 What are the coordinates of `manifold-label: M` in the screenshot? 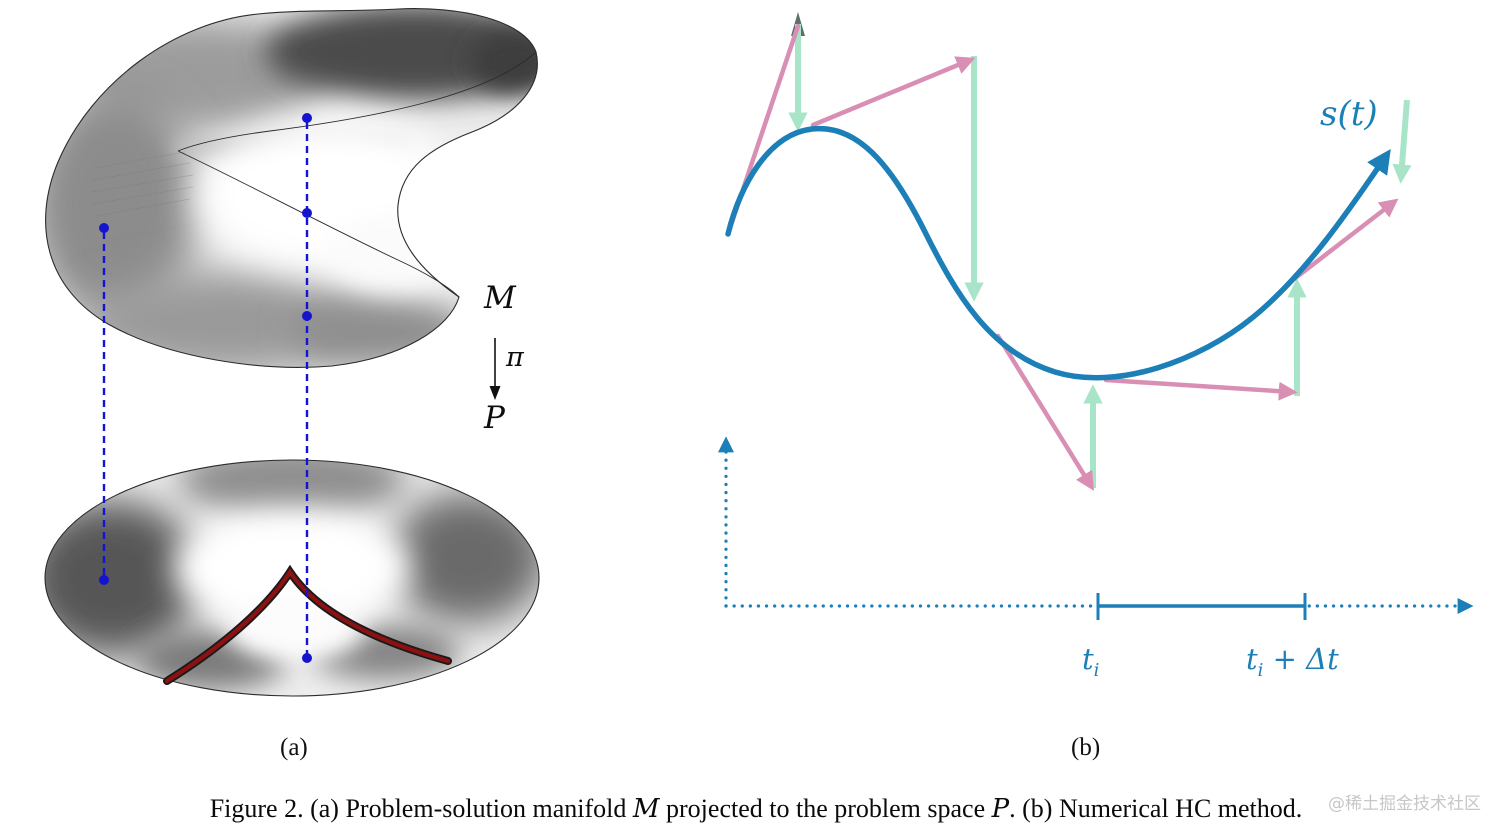 It's located at (500, 298).